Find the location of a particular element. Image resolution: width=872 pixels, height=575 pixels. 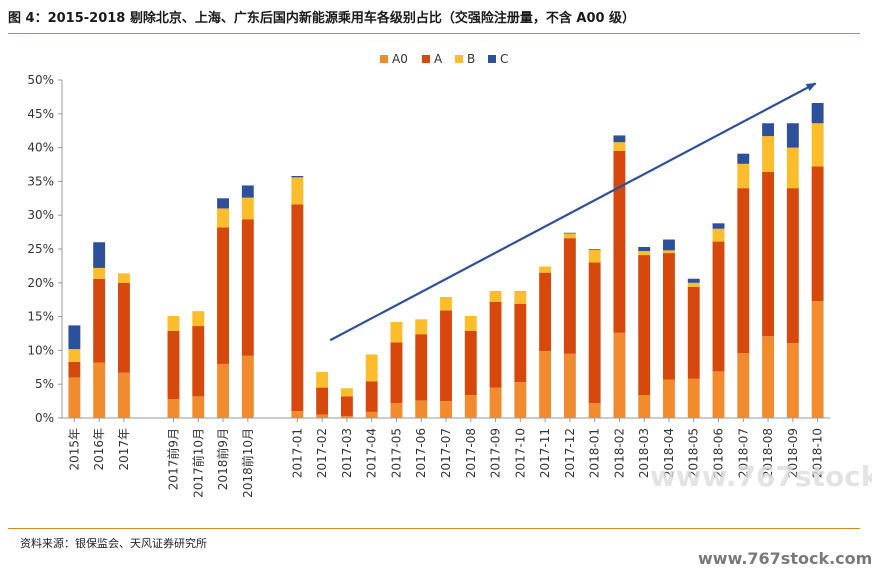

x-tick-label: 2018-09 is located at coordinates (793, 453).